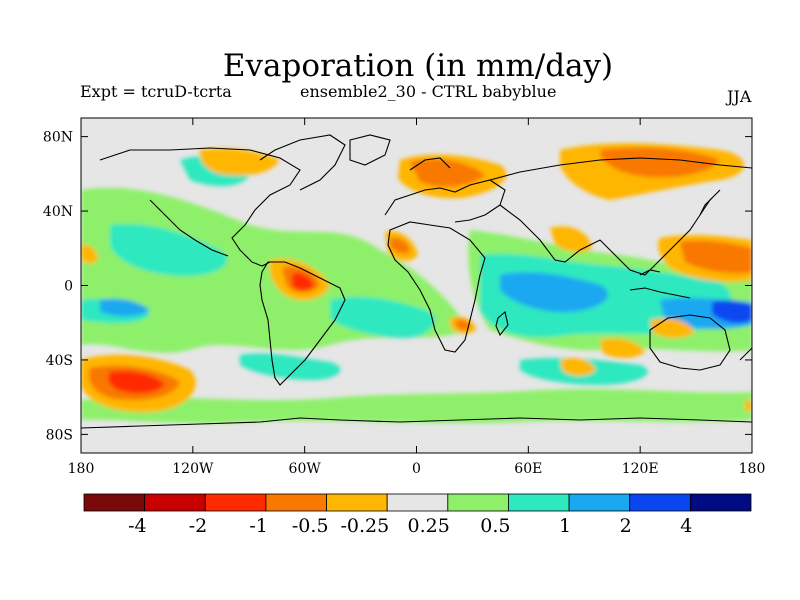 The height and width of the screenshot is (600, 800). What do you see at coordinates (640, 469) in the screenshot?
I see `x-tick-label: 120E` at bounding box center [640, 469].